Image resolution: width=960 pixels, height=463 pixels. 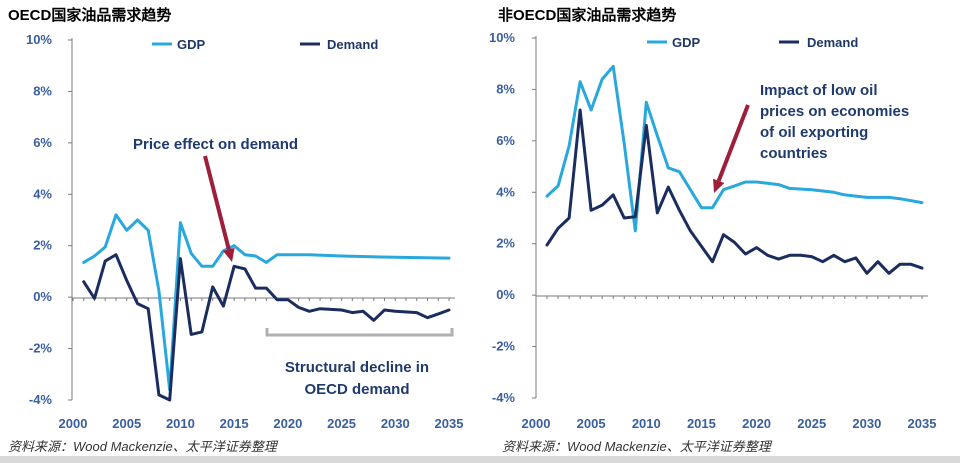 I want to click on non-oecd-legend-demand-label: Demand, so click(x=832, y=42).